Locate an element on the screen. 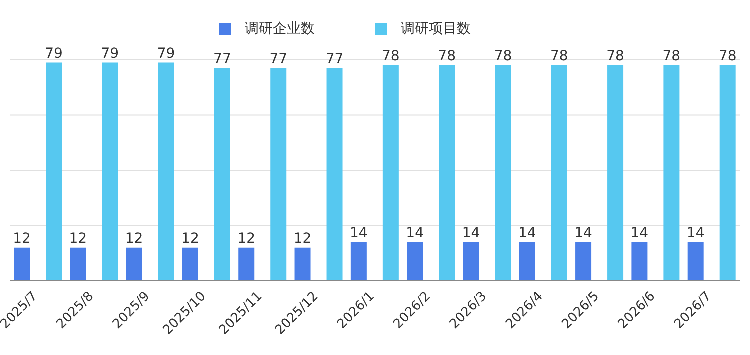 The image size is (750, 355). legend-label: 调研项目数 is located at coordinates (436, 29).